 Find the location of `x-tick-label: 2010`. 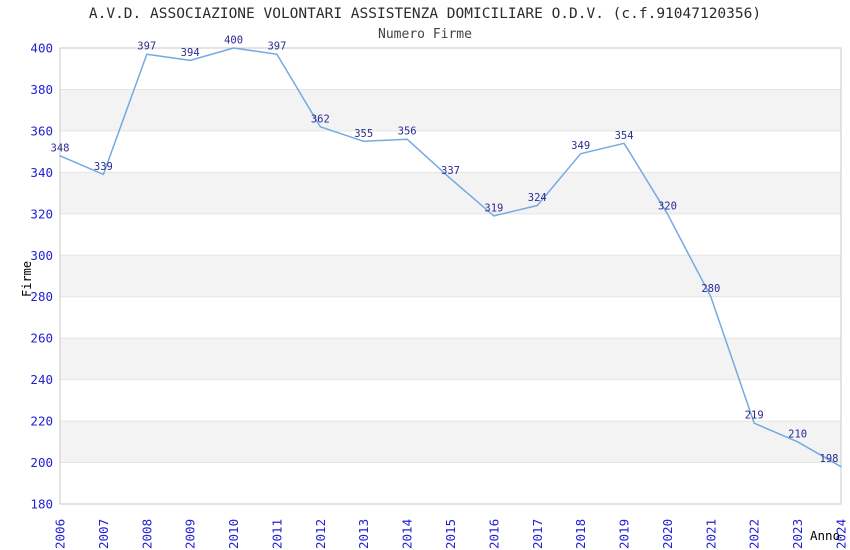

x-tick-label: 2010 is located at coordinates (233, 534).